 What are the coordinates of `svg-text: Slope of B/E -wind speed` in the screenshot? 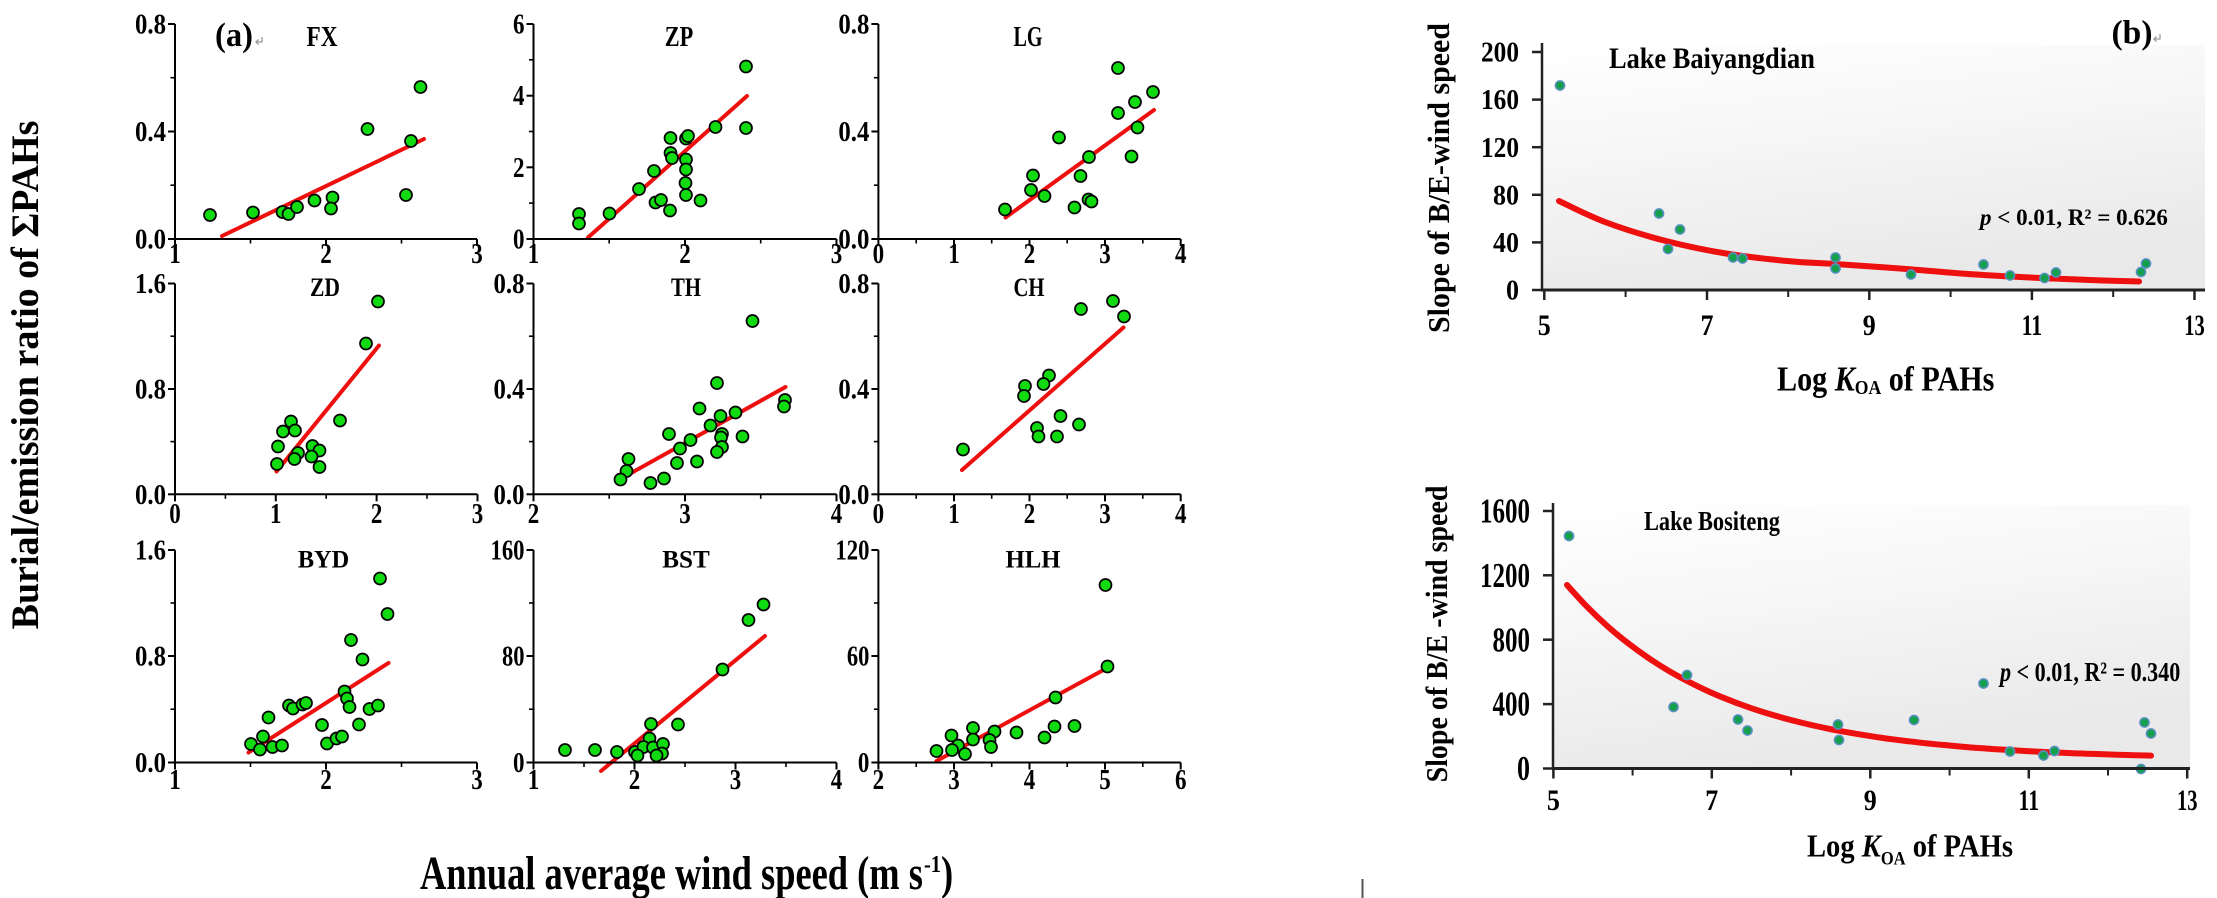 It's located at (1438, 633).